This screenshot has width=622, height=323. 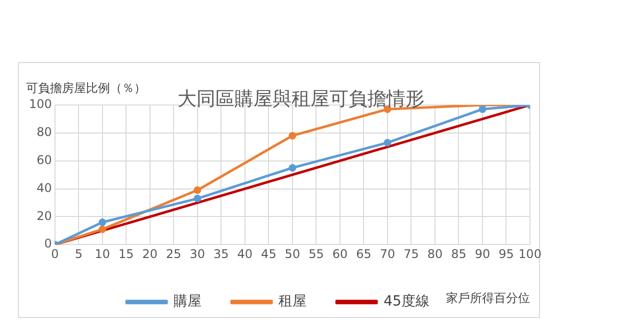 What do you see at coordinates (316, 253) in the screenshot?
I see `x-tick-label: 55` at bounding box center [316, 253].